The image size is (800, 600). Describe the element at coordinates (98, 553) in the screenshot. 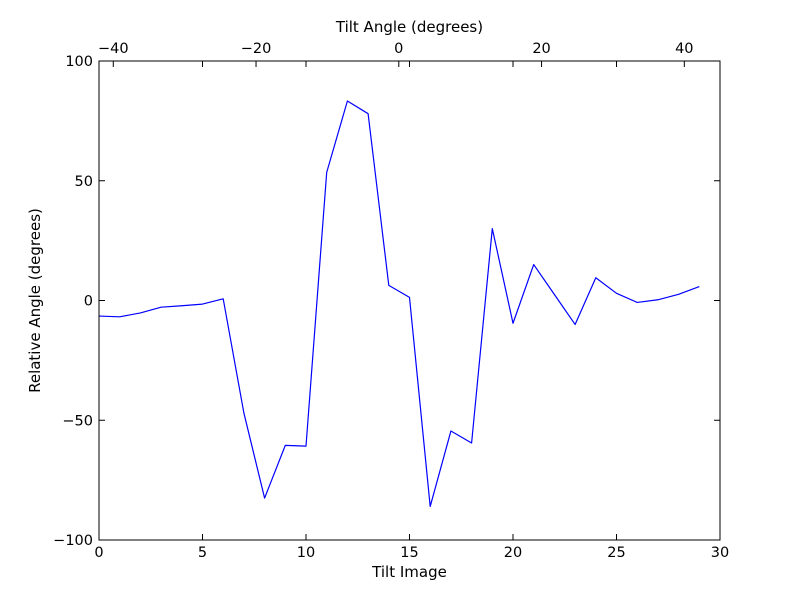

I see `x-tick-label: 0` at that location.